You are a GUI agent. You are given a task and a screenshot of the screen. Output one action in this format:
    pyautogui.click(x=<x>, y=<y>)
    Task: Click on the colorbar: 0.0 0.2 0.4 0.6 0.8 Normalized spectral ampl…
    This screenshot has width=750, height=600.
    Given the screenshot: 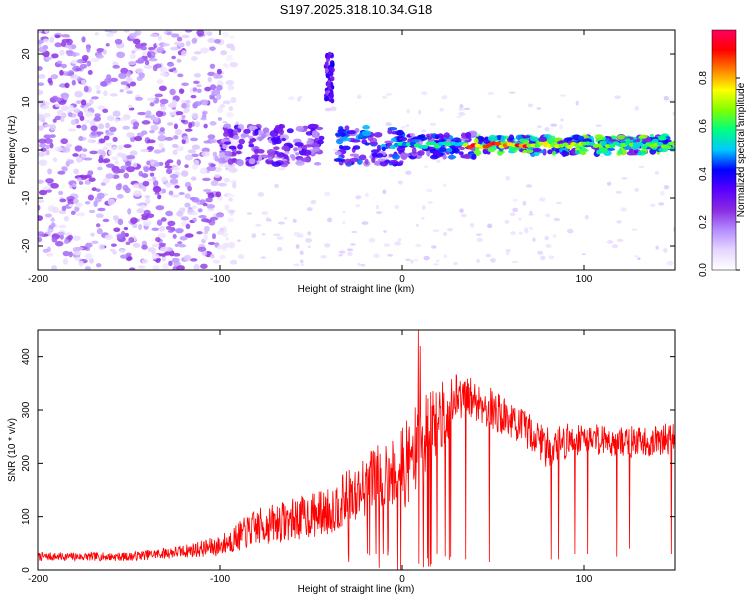 What is the action you would take?
    pyautogui.click(x=722, y=153)
    